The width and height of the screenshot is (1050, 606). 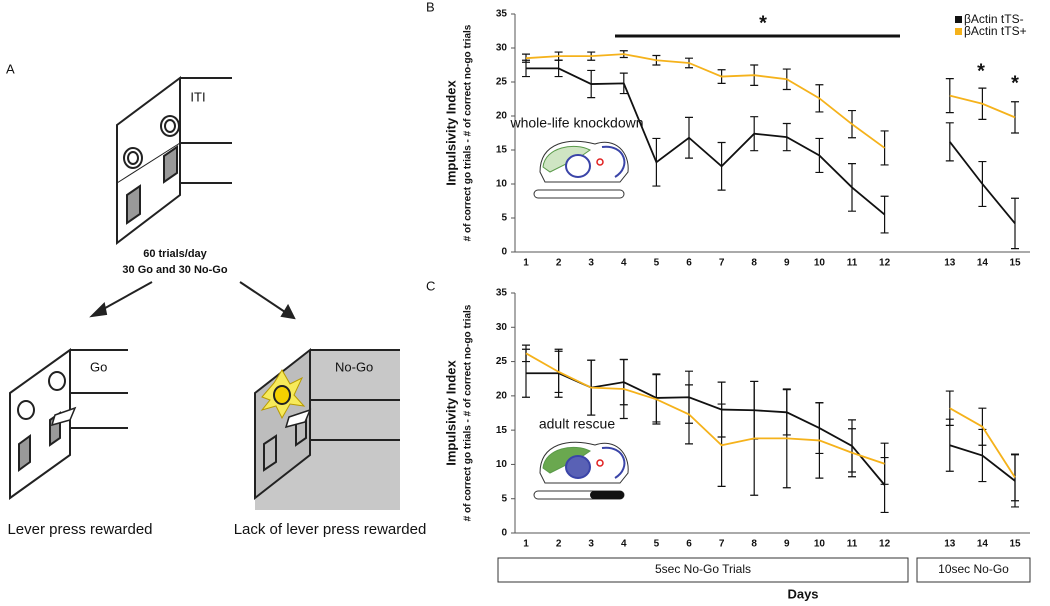 What do you see at coordinates (10, 68) in the screenshot?
I see `panel-label: A` at bounding box center [10, 68].